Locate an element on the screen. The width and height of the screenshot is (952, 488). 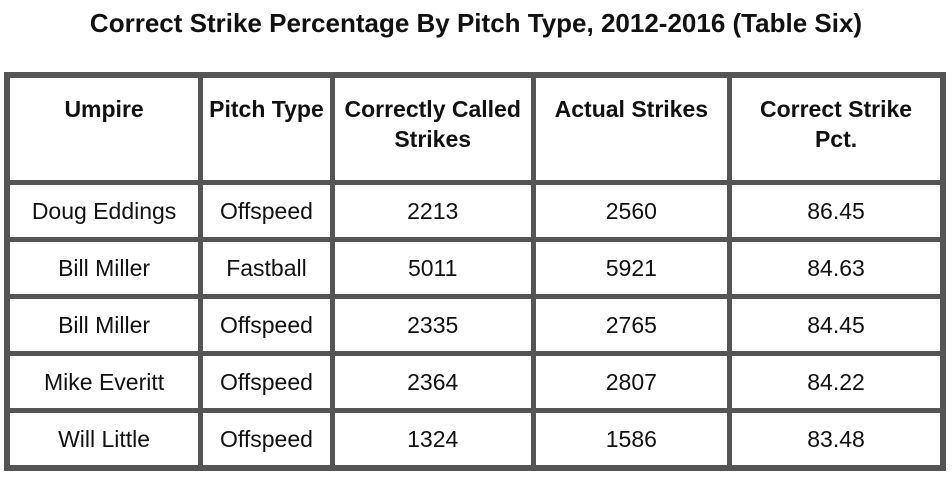
column-header: Correctly Called Strikes is located at coordinates (432, 128).